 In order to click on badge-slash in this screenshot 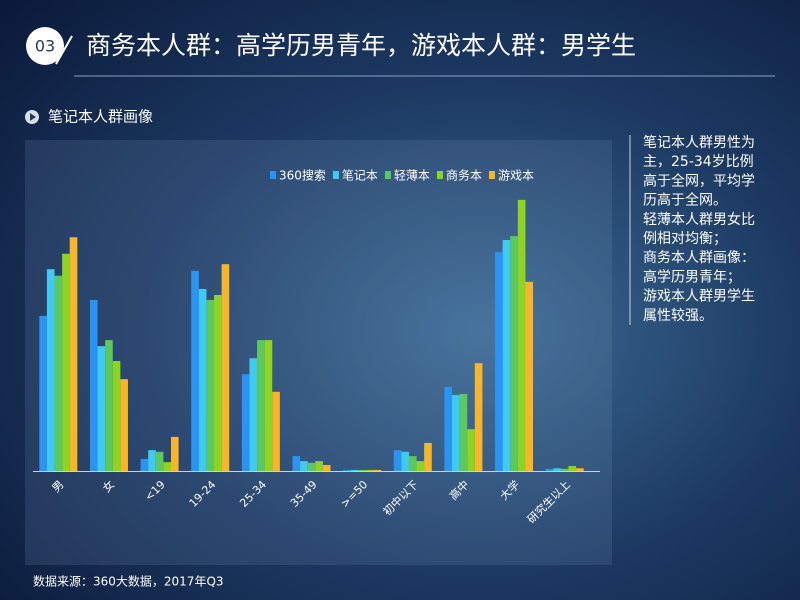, I will do `click(64, 50)`.